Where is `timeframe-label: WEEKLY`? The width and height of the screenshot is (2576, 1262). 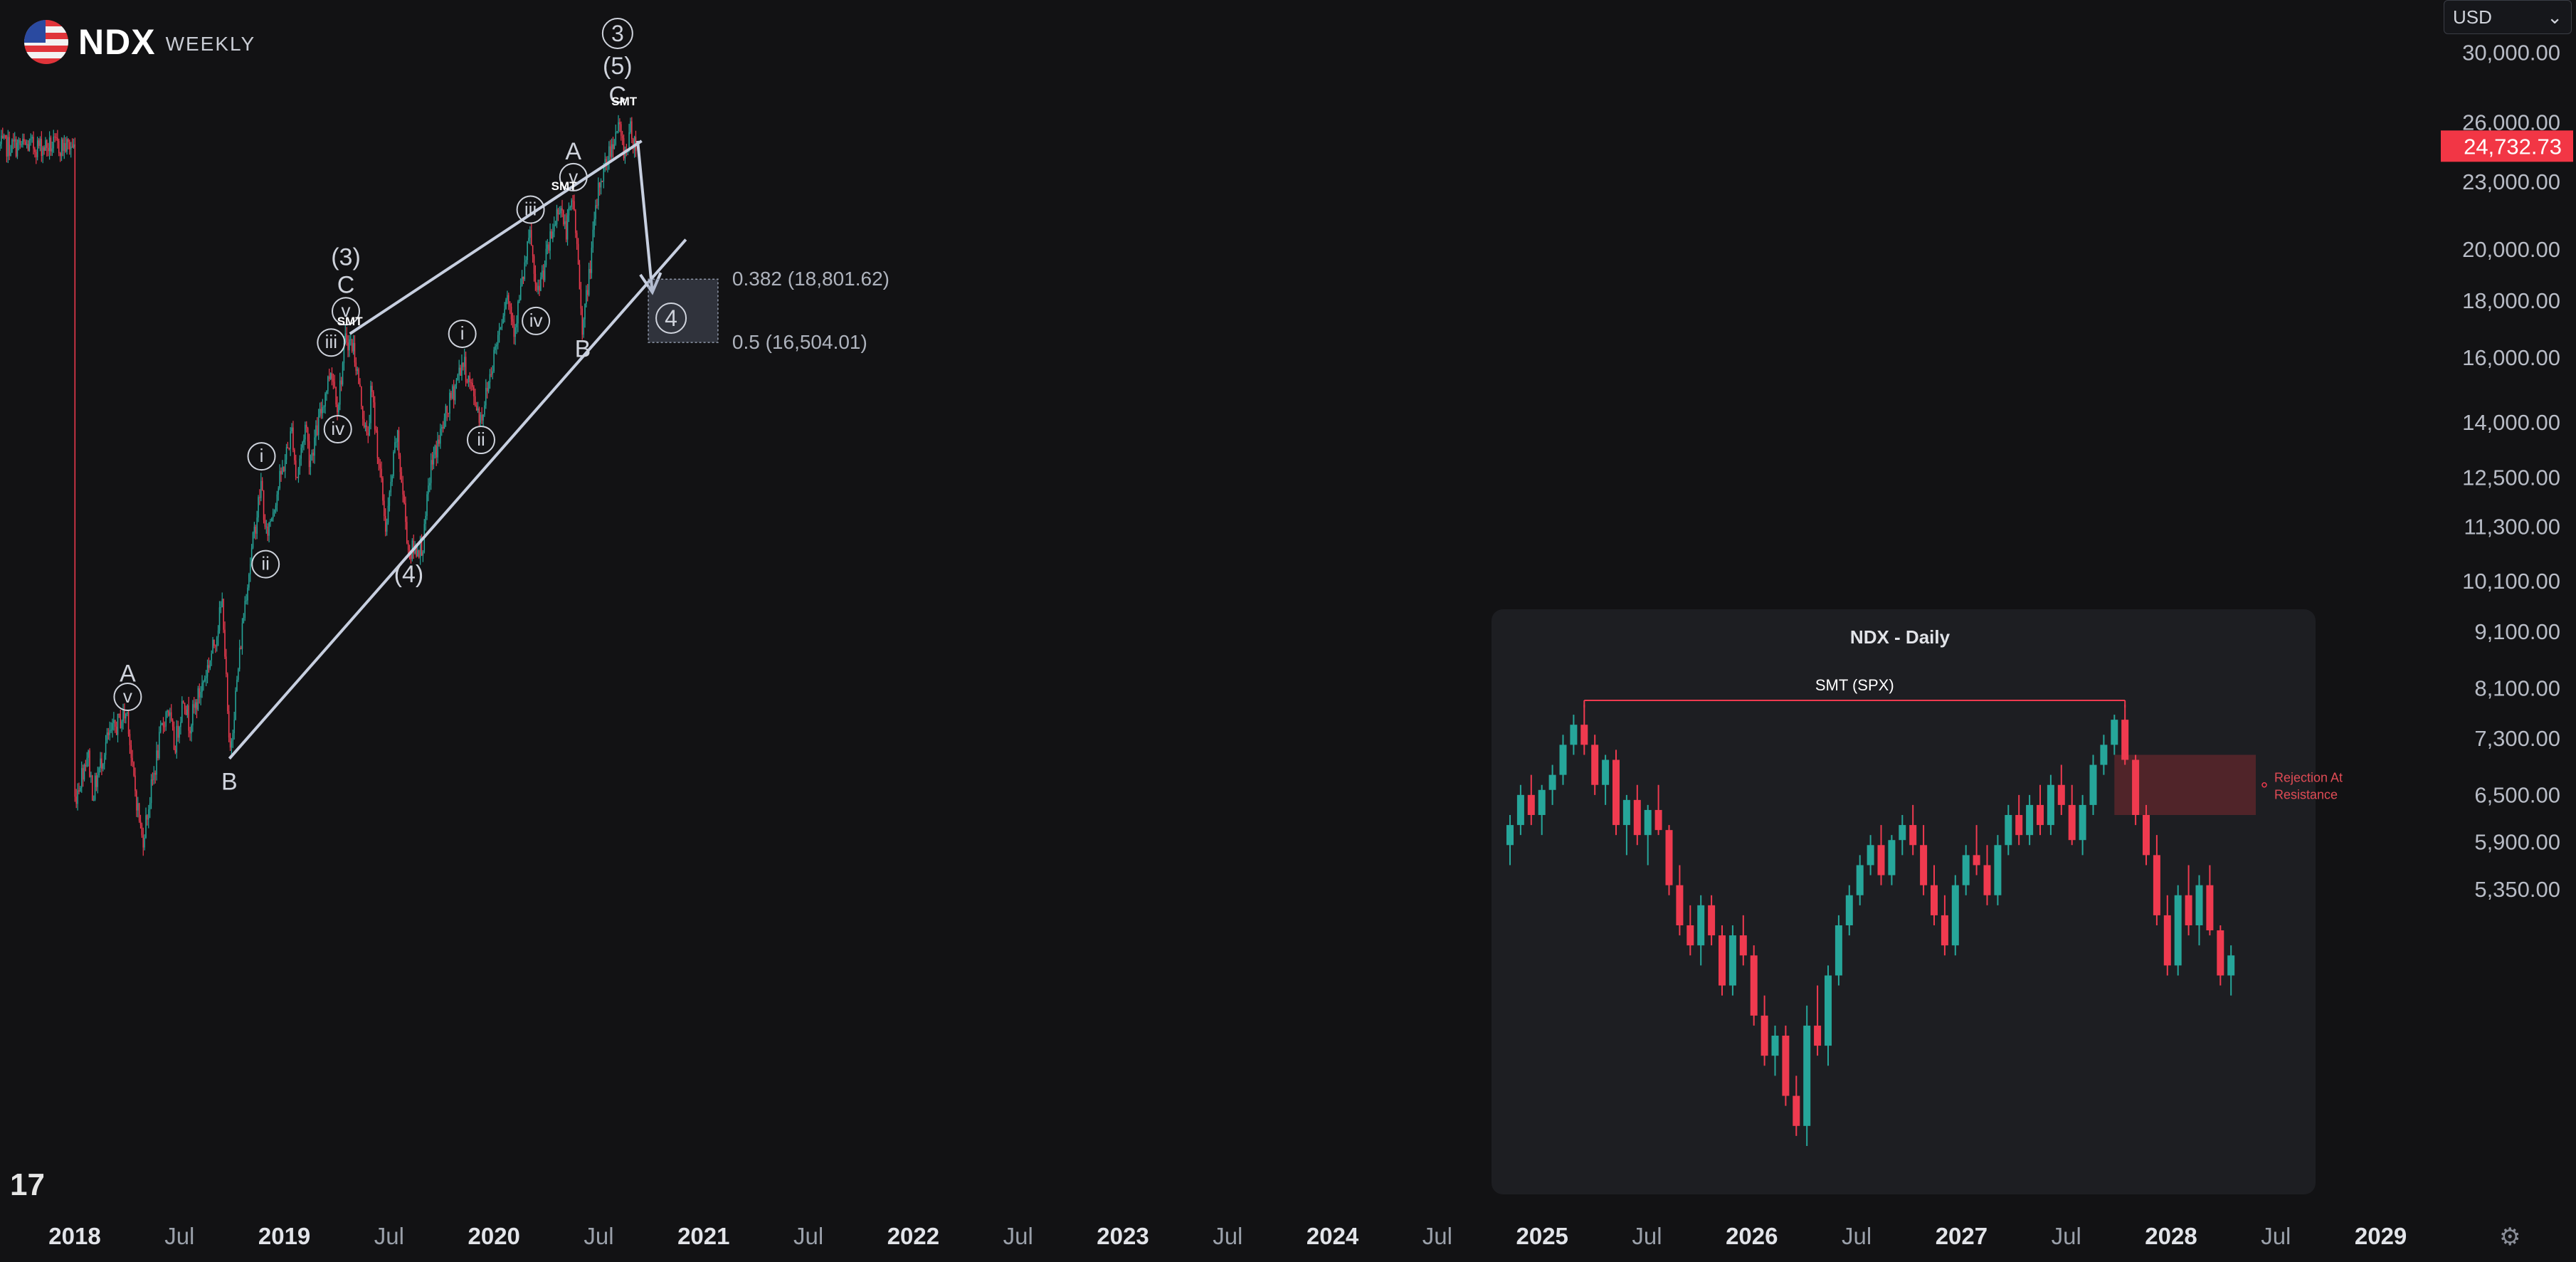 timeframe-label: WEEKLY is located at coordinates (210, 44).